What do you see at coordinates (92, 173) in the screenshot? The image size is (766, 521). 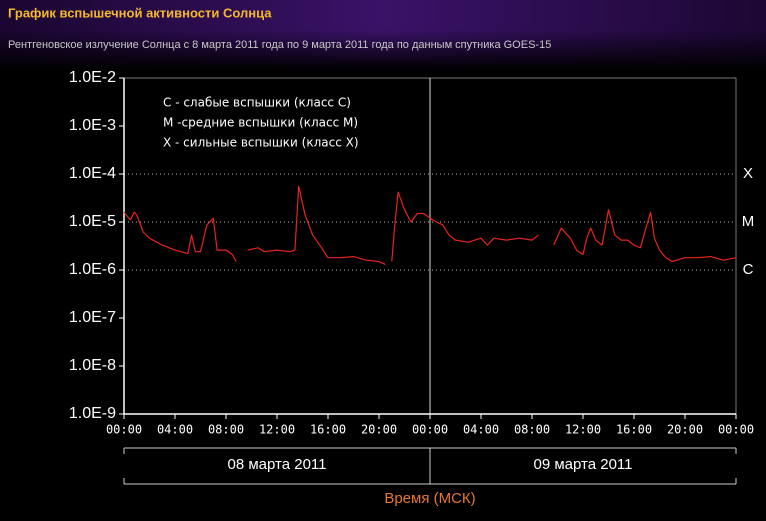 I see `y-tick-label: 1.0E-4` at bounding box center [92, 173].